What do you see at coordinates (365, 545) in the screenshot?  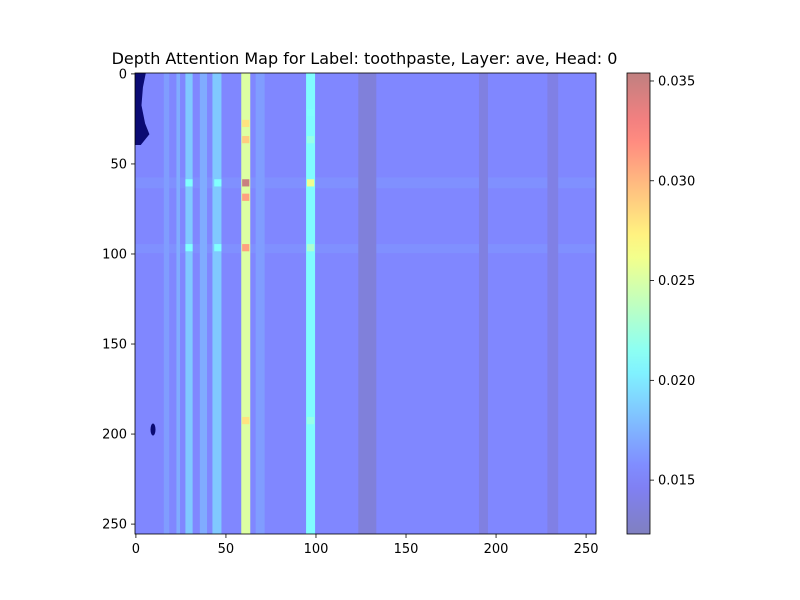 I see `x-axis: 0 50 100 150 200 250` at bounding box center [365, 545].